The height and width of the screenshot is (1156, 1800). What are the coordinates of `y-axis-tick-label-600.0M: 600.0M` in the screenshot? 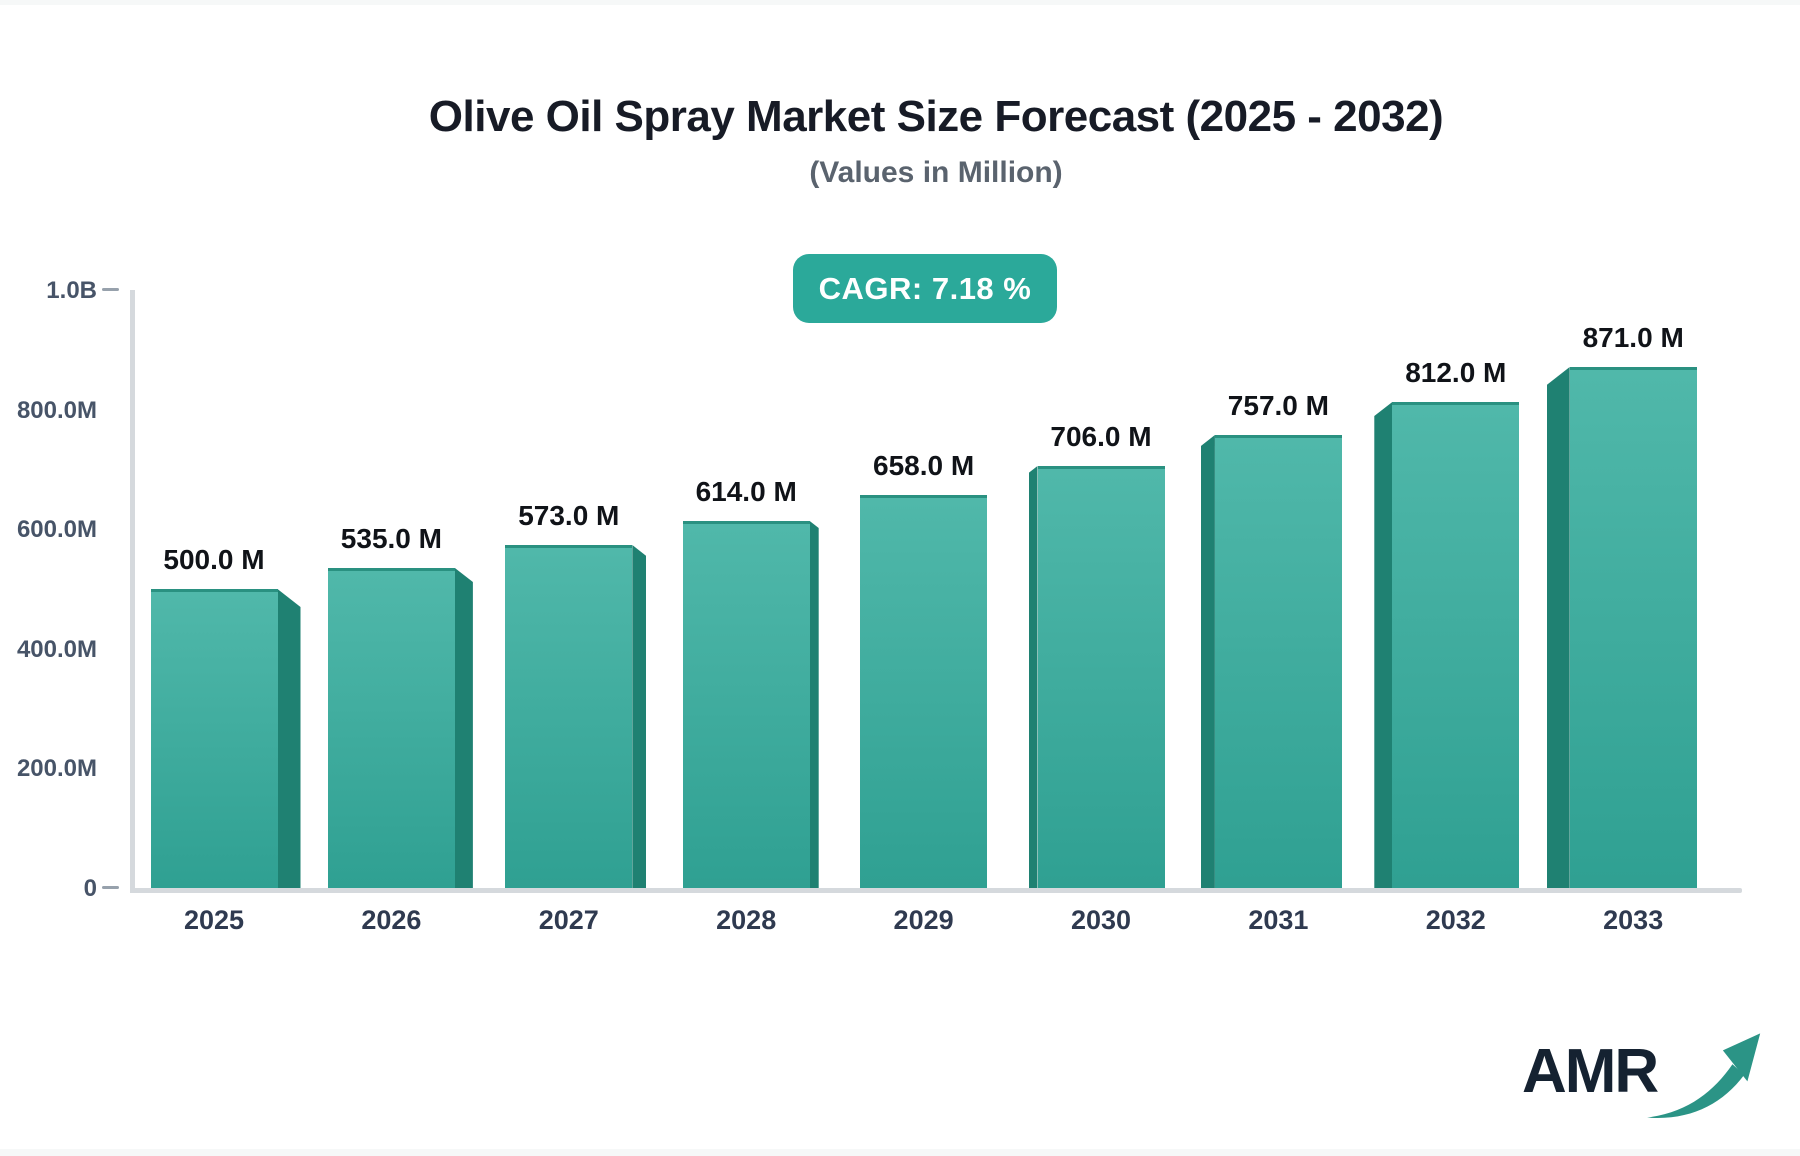 It's located at (56, 530).